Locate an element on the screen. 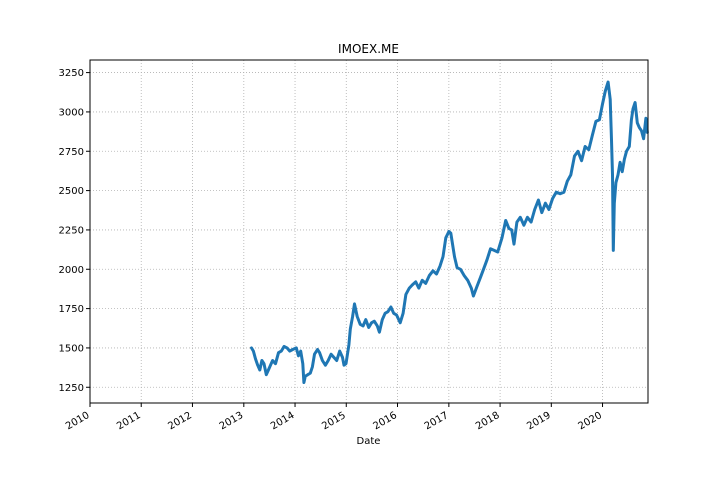  y-tick-label: 2500 is located at coordinates (71, 191).